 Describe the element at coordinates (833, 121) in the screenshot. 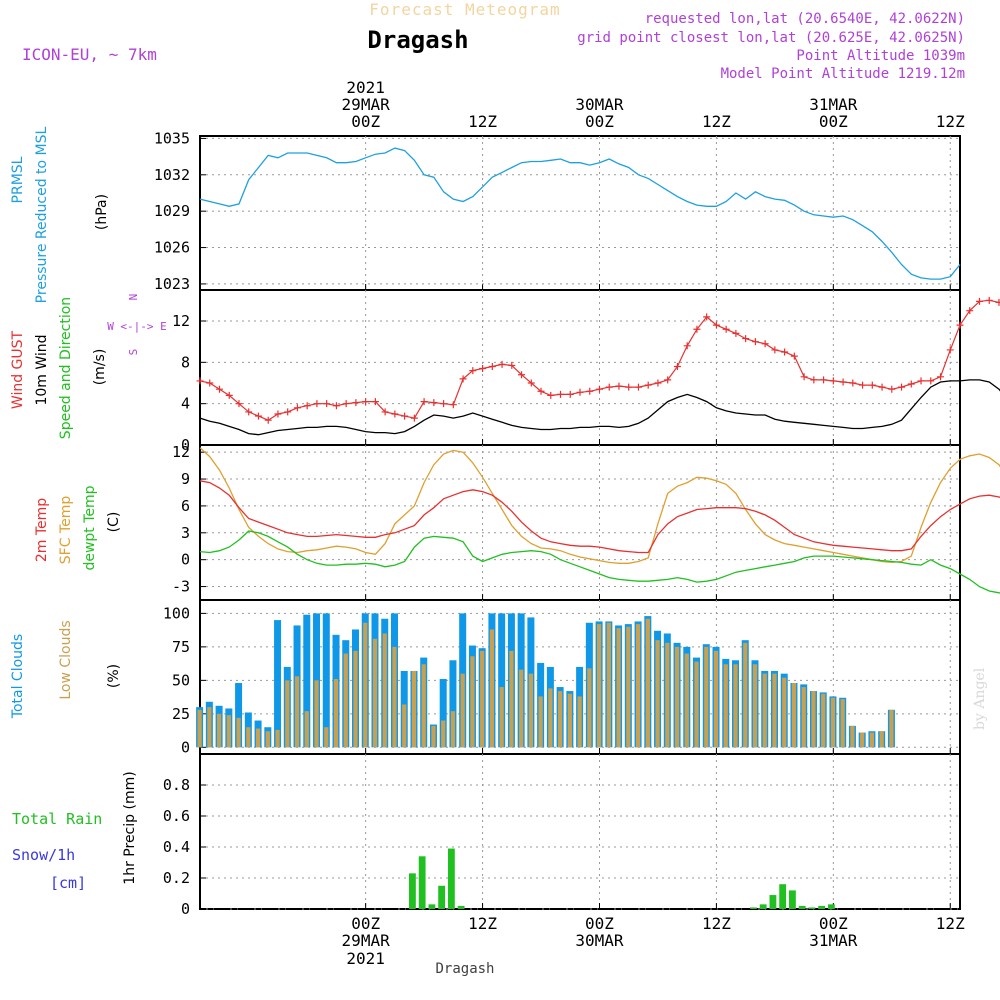

I see `top-hour-label-4: 00Z` at that location.